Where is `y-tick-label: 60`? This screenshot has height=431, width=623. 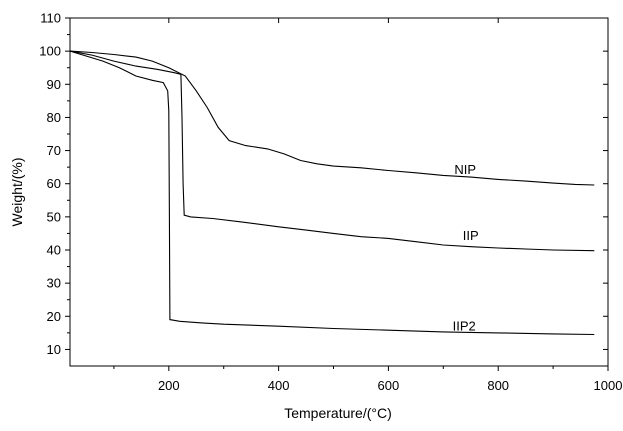 y-tick-label: 60 is located at coordinates (54, 183).